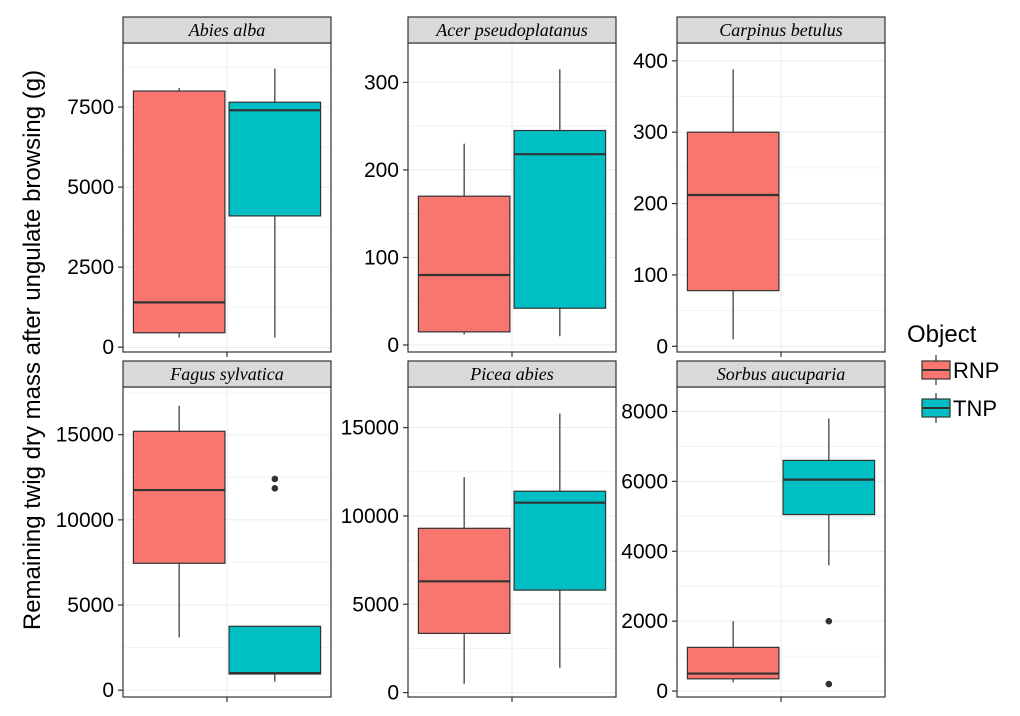 The height and width of the screenshot is (716, 1020). I want to click on y-axis-abies-alba: 0 2500 5000 7500, so click(95, 227).